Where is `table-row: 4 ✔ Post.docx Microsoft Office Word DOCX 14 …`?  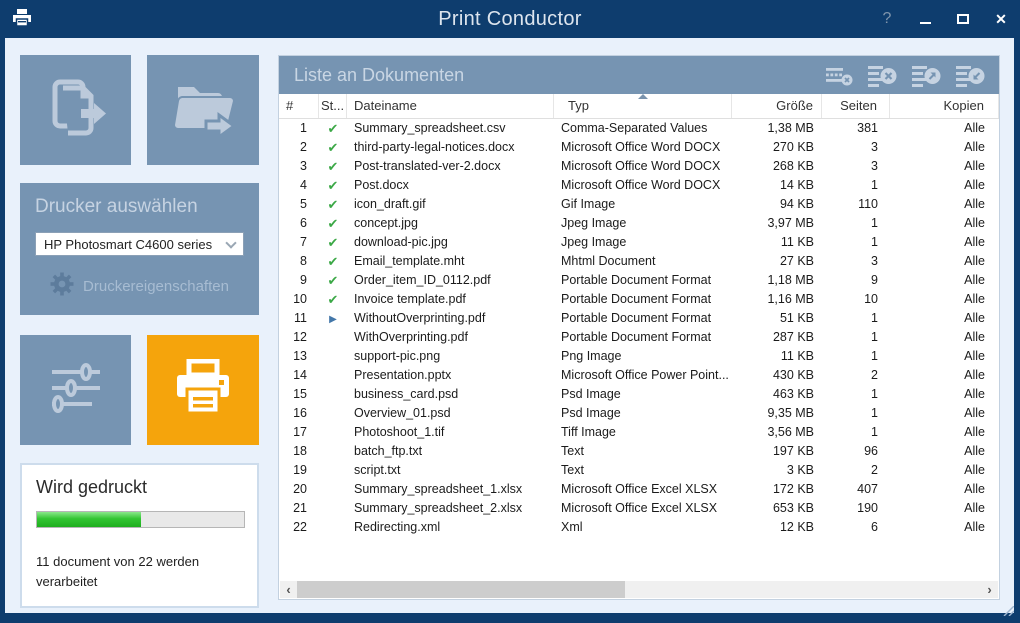 table-row: 4 ✔ Post.docx Microsoft Office Word DOCX 14 … is located at coordinates (639, 185).